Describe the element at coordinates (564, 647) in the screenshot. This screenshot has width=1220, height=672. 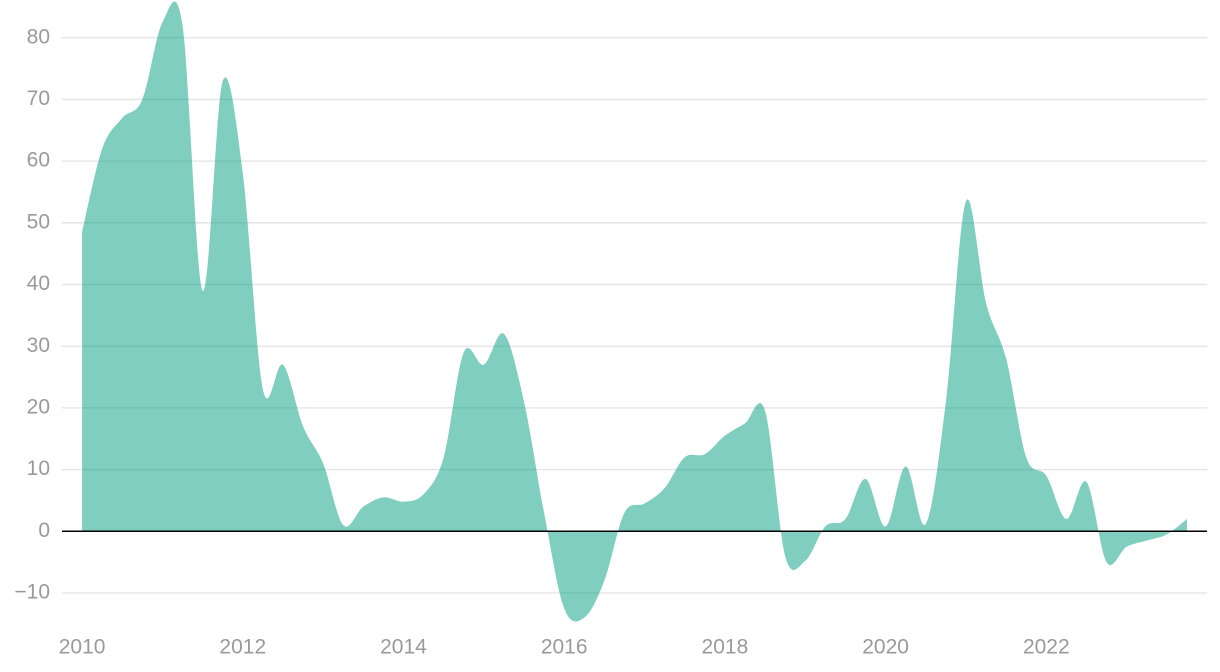
I see `x-tick-label: 2016` at that location.